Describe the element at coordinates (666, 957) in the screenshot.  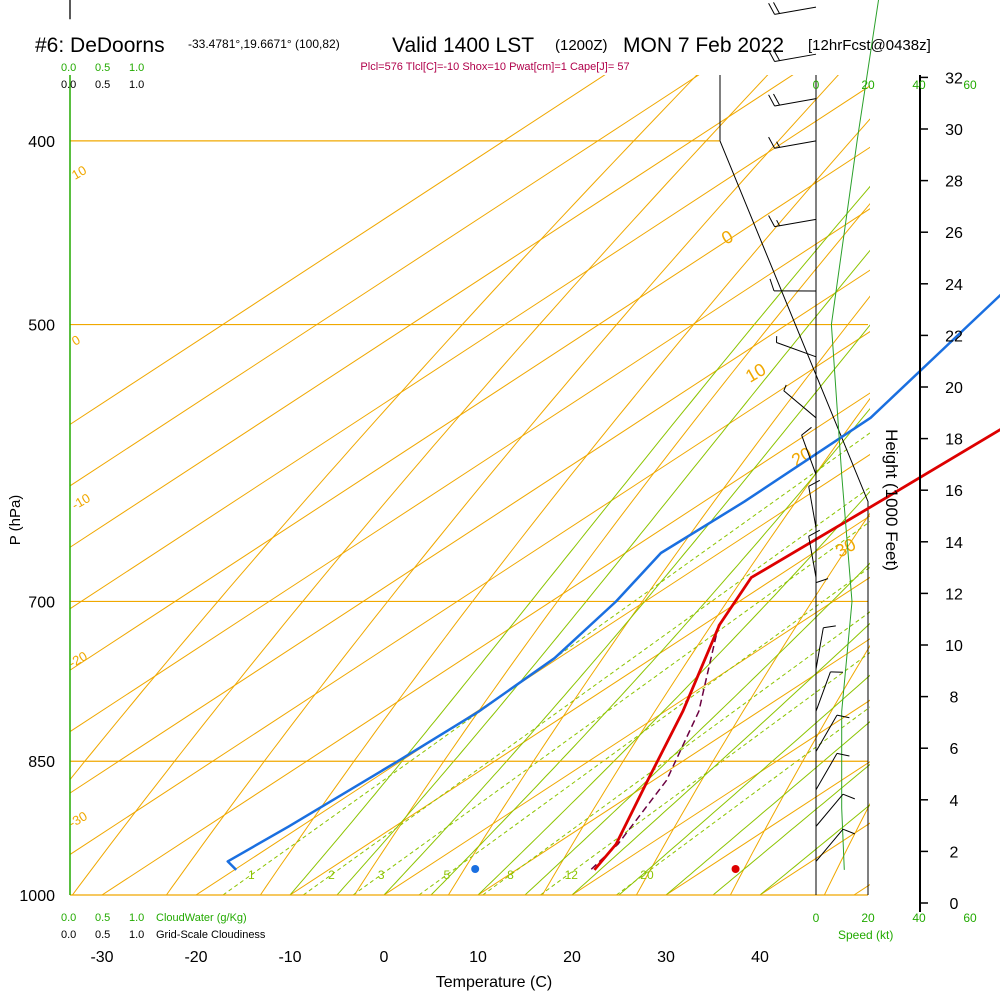
I see `temperature-tick-label: 30` at that location.